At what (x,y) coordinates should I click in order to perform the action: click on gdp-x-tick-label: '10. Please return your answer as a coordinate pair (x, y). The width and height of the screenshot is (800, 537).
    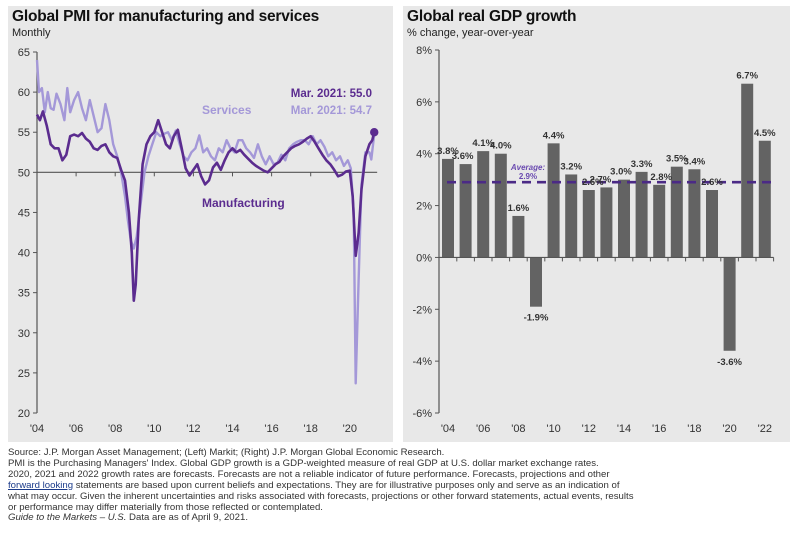
    Looking at the image, I should click on (553, 429).